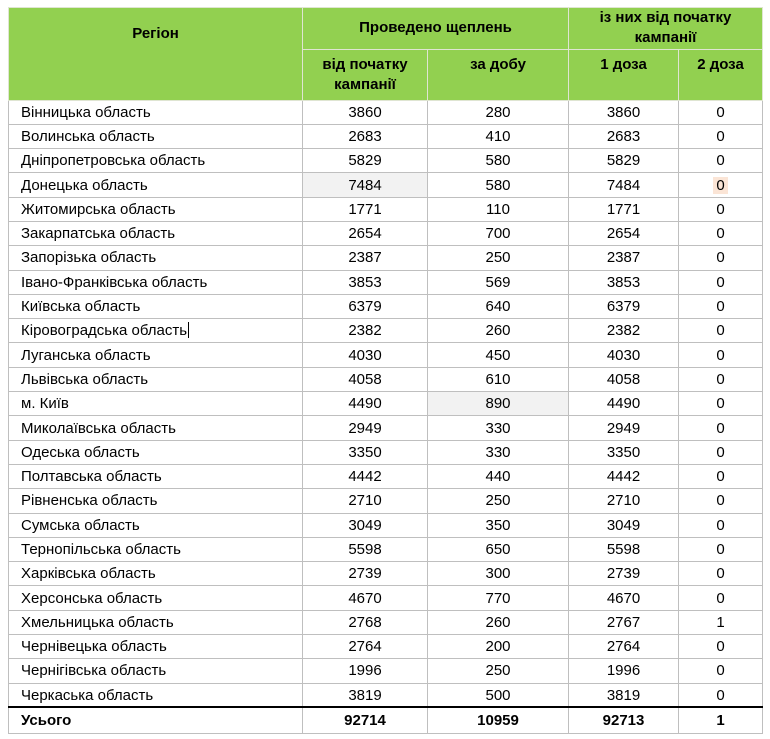 Image resolution: width=770 pixels, height=739 pixels. What do you see at coordinates (623, 428) in the screenshot?
I see `cell-dose1: 2949` at bounding box center [623, 428].